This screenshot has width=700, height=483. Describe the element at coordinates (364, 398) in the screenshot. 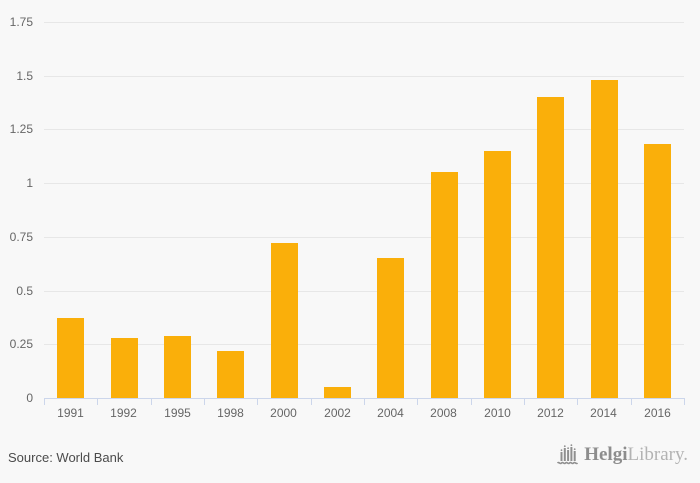

I see `x-axis-line` at that location.